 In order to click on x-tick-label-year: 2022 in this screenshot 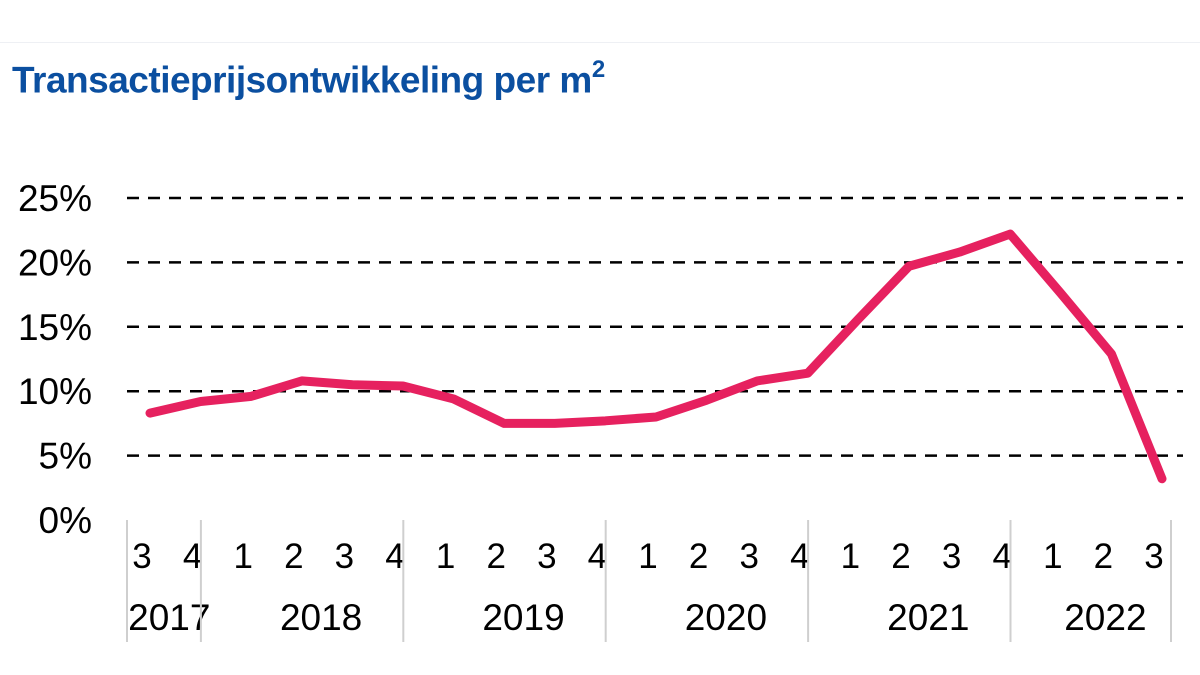, I will do `click(1105, 617)`.